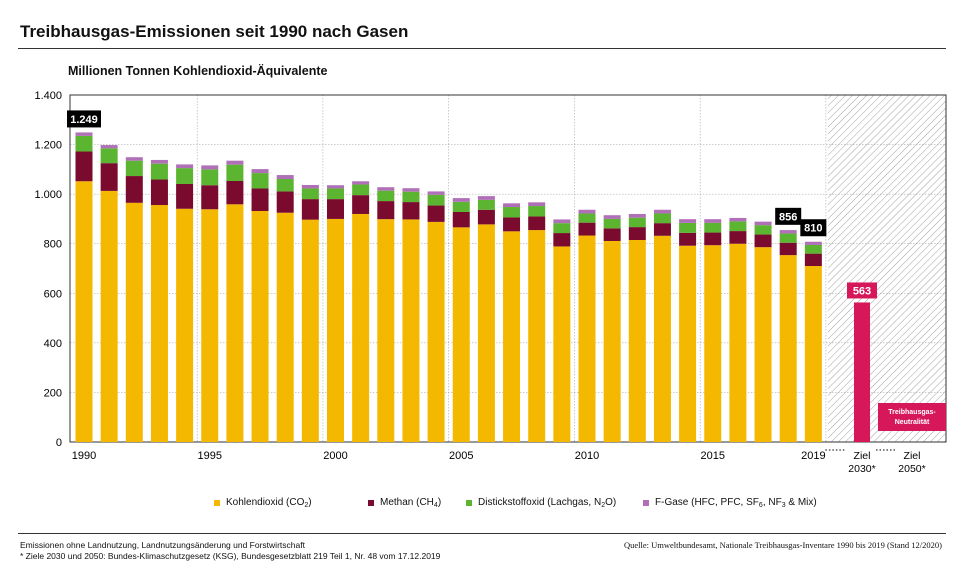  Describe the element at coordinates (486, 198) in the screenshot. I see `bar-fgas-2006` at that location.